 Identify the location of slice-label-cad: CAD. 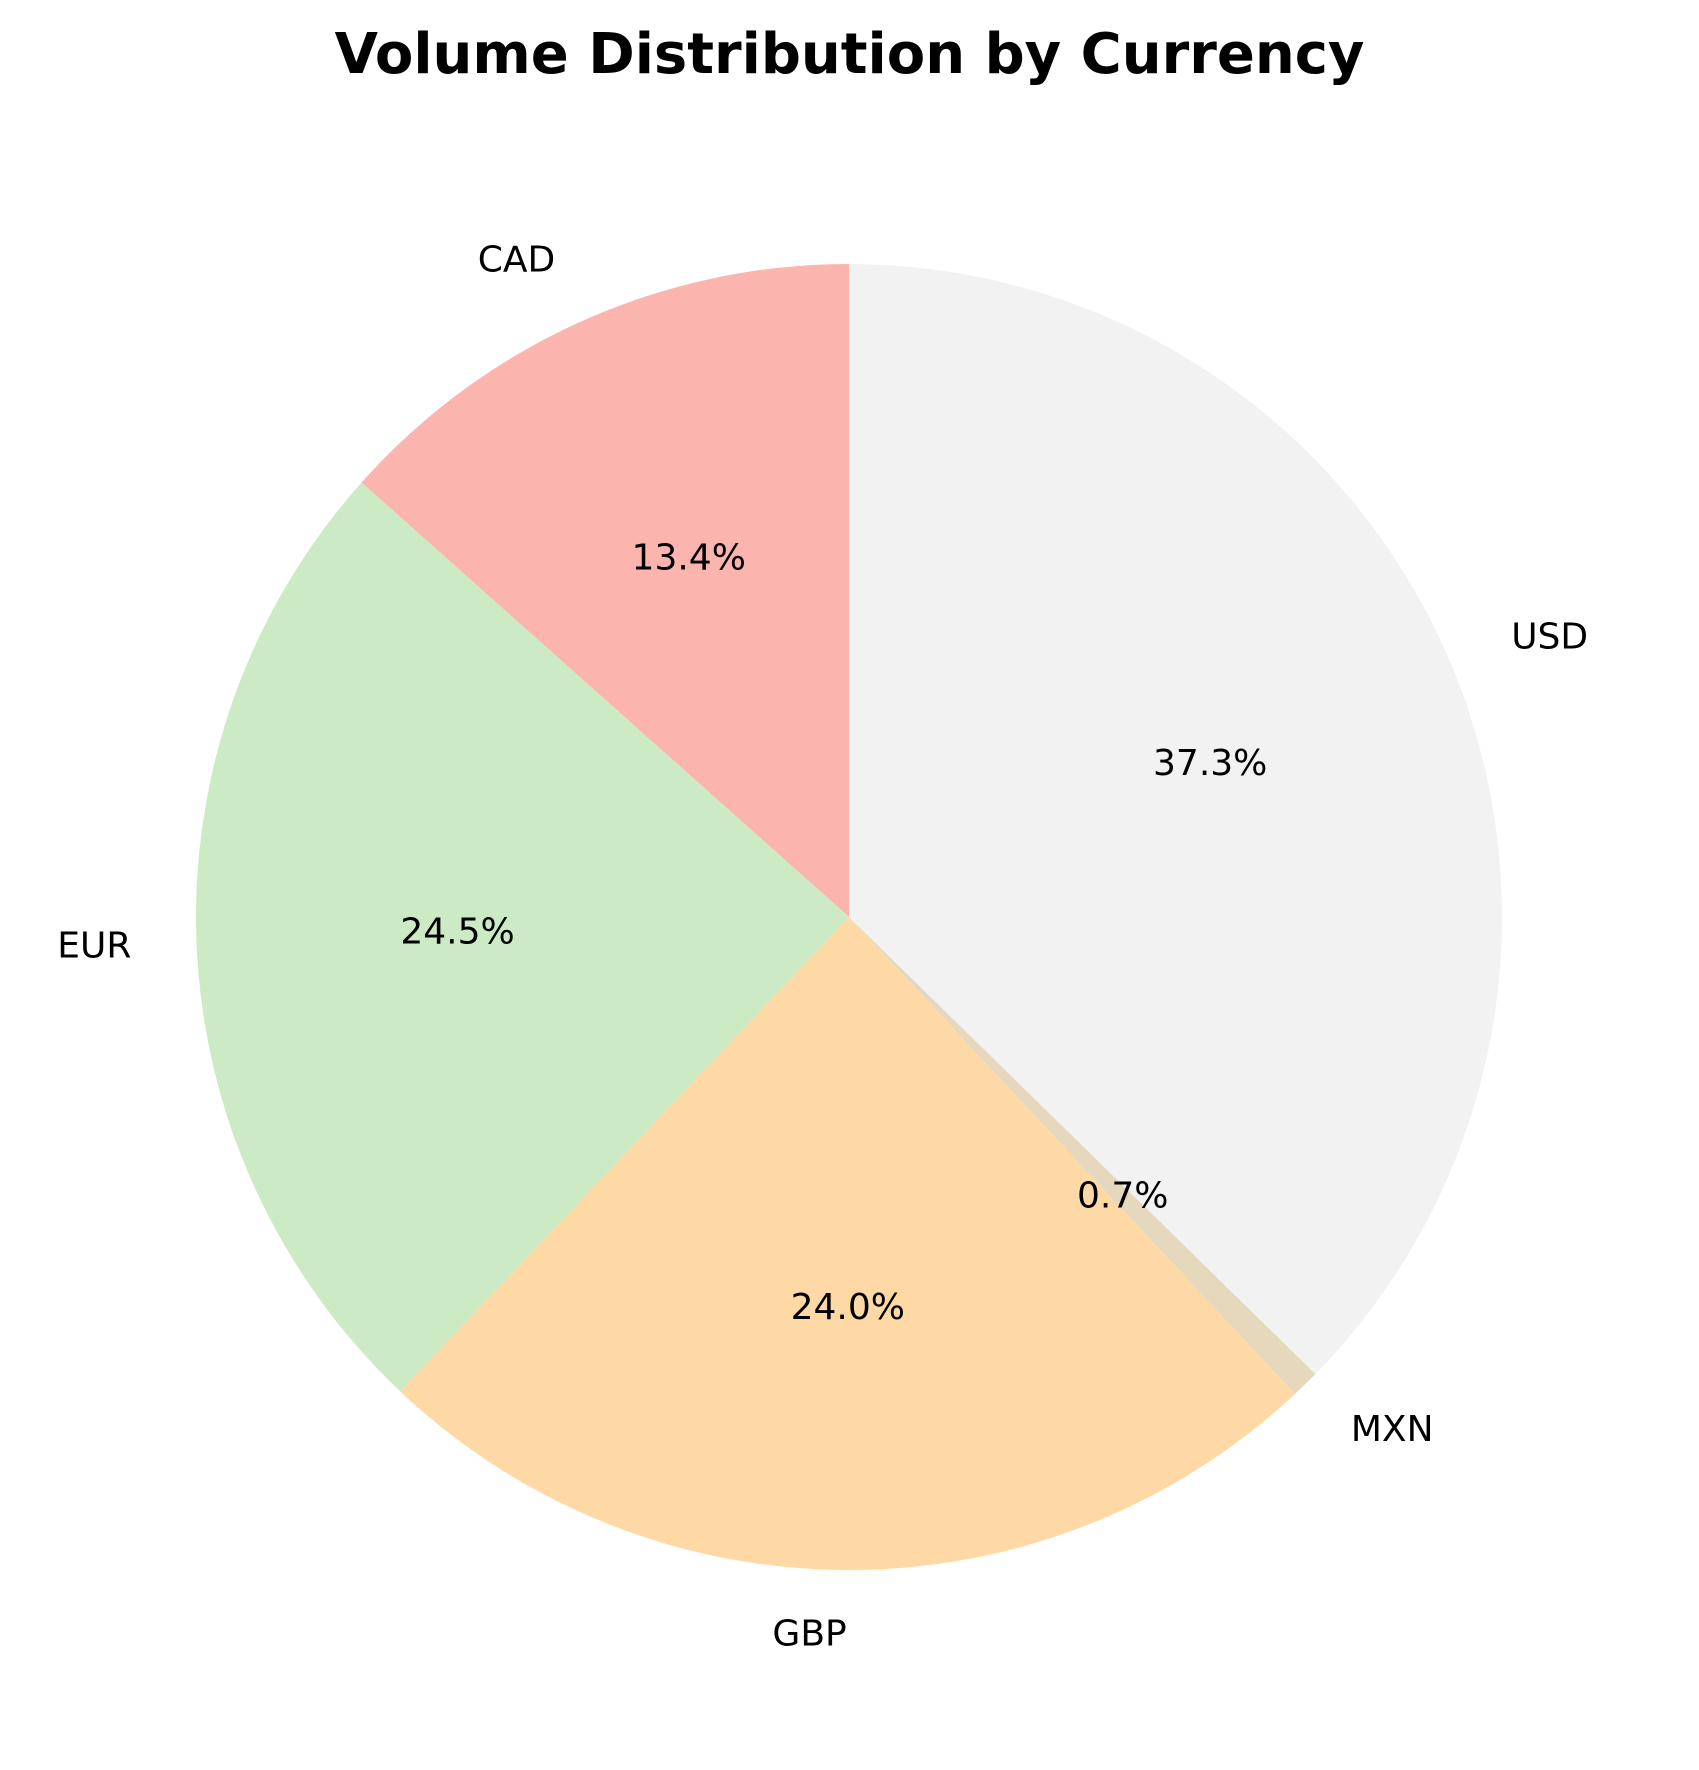
(516, 260).